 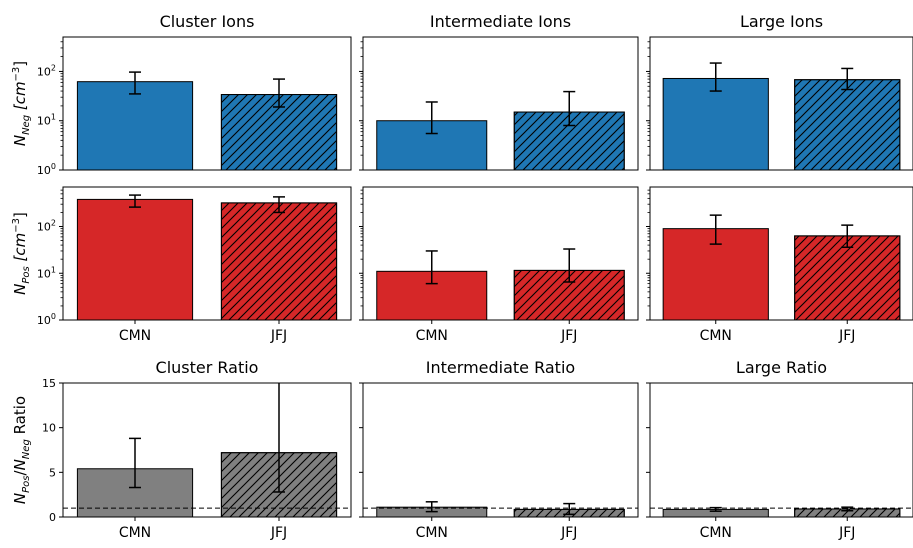 I want to click on panel-ratio-2: CMN JFJ Large Ratio, so click(x=779, y=449).